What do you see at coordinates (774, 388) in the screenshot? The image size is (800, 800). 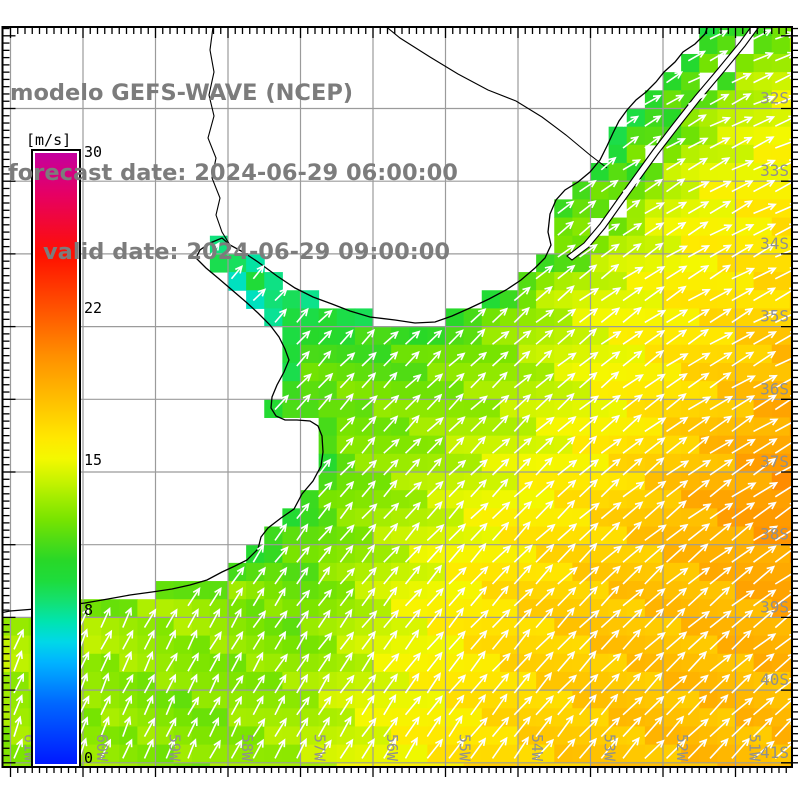 I see `latitude-label: 36S` at bounding box center [774, 388].